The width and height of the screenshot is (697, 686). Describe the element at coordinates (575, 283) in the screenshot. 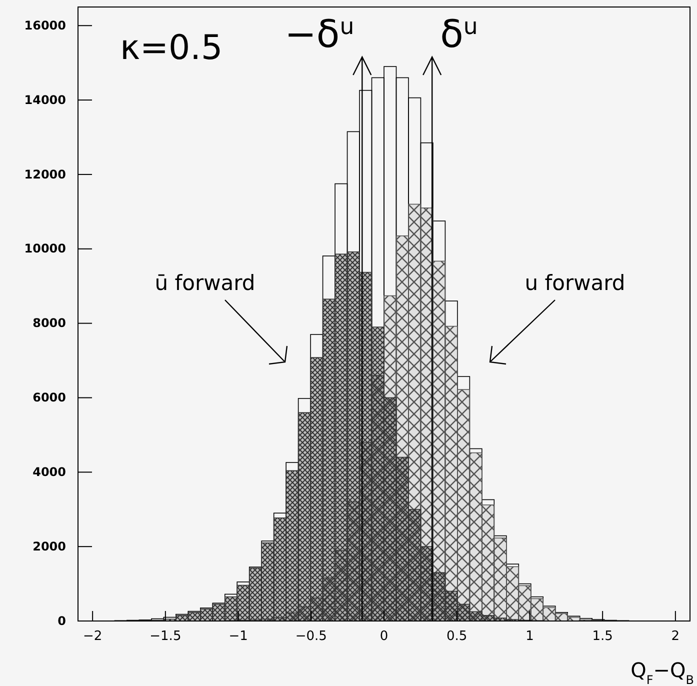

I see `annotation: u forward` at that location.